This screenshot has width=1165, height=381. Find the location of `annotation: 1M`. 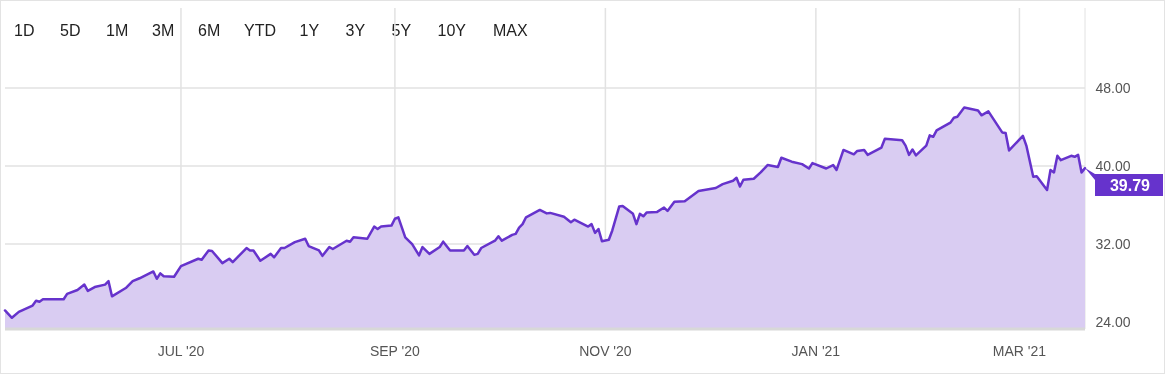

annotation: 1M is located at coordinates (117, 30).